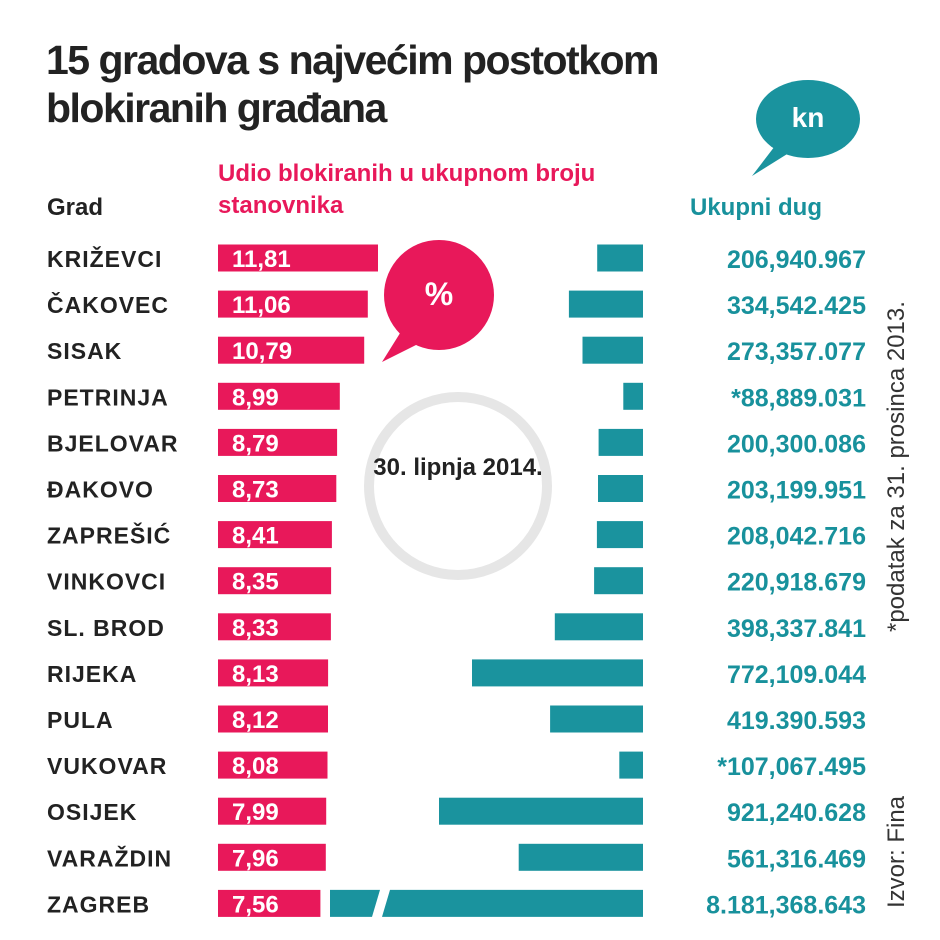 This screenshot has height=940, width=940. What do you see at coordinates (92, 812) in the screenshot?
I see `city-label: OSIJEK` at bounding box center [92, 812].